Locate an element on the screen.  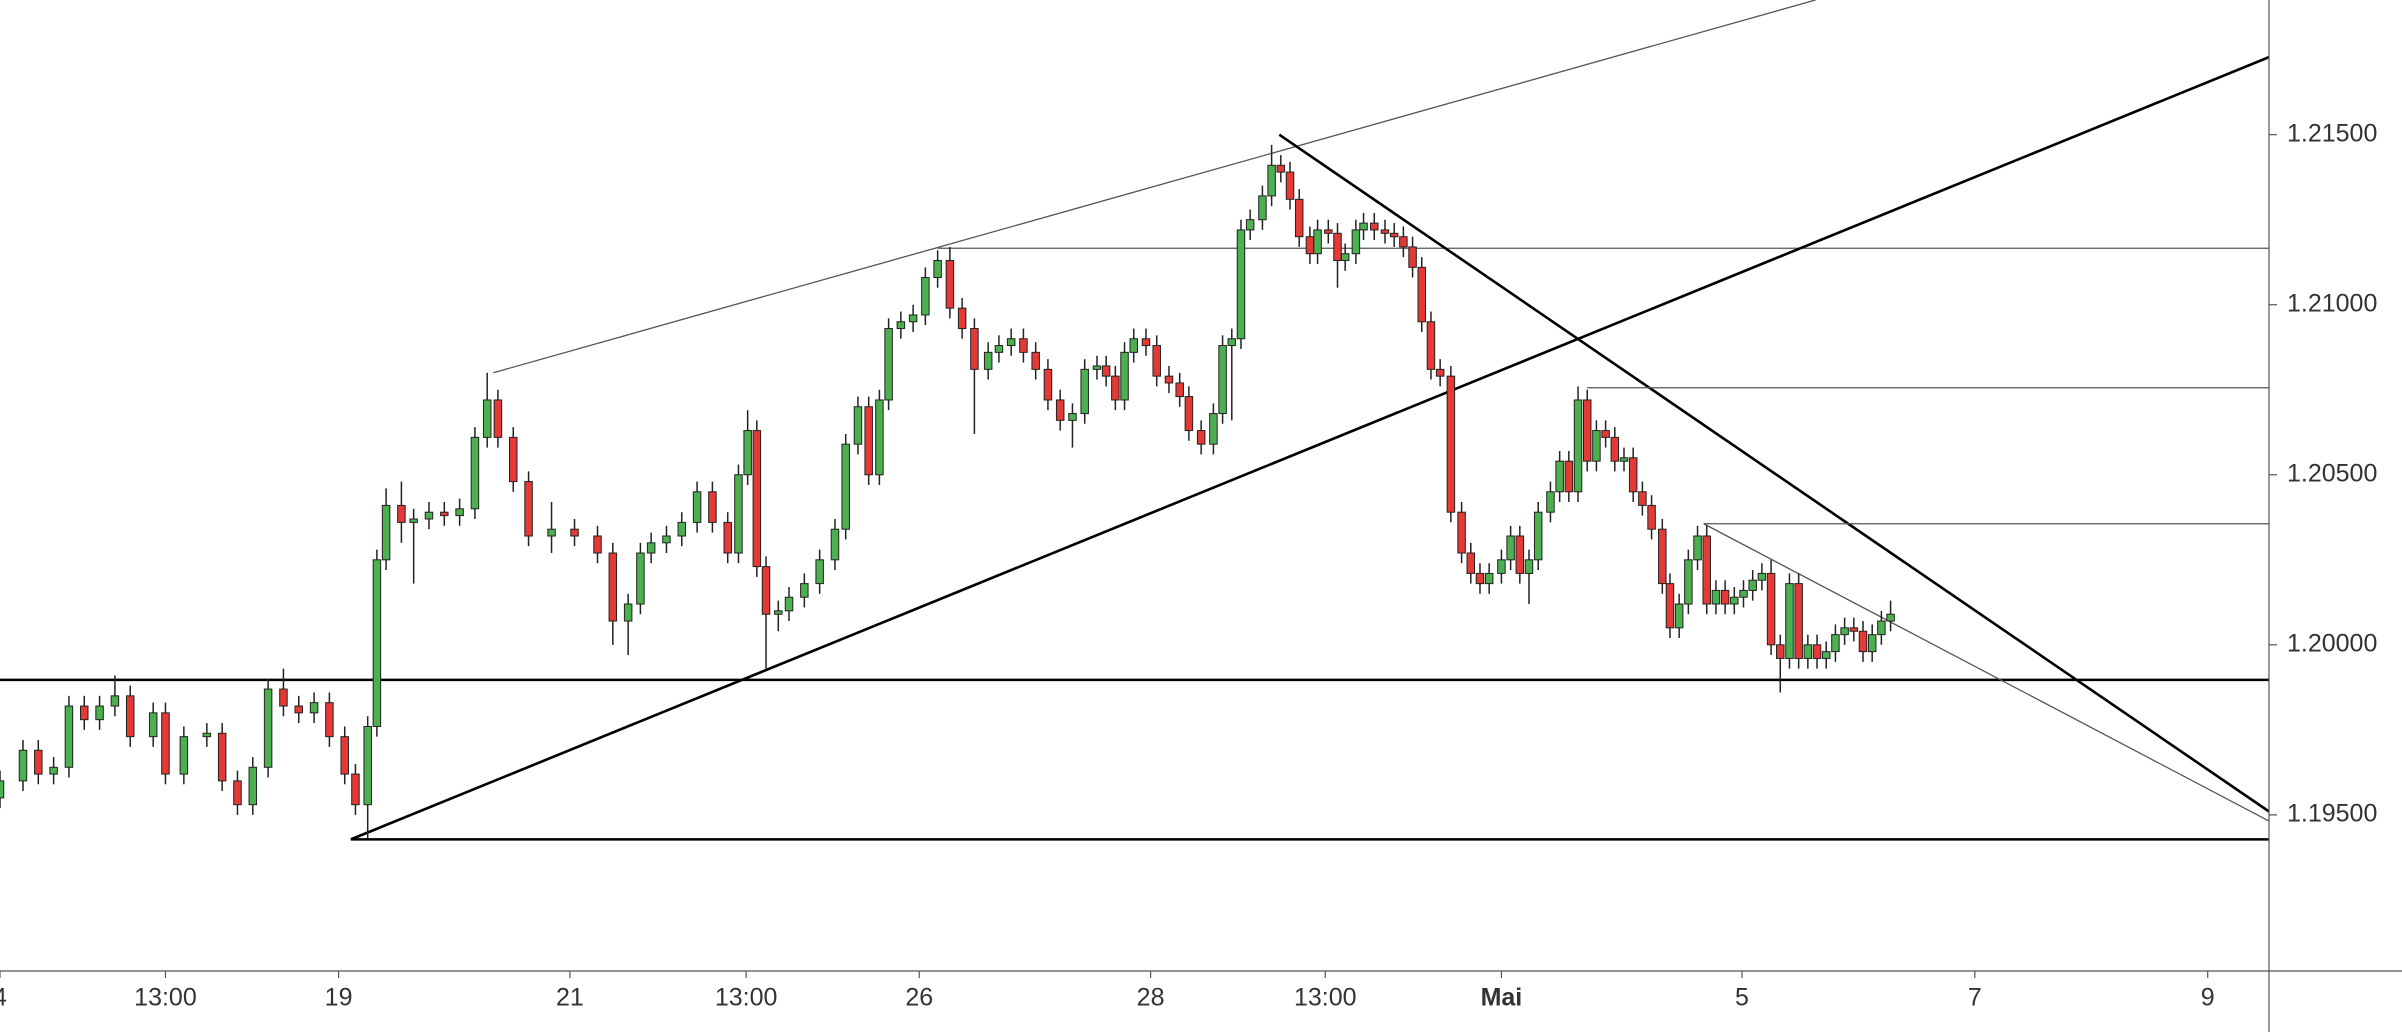
price-scale-background is located at coordinates (2335, 516).